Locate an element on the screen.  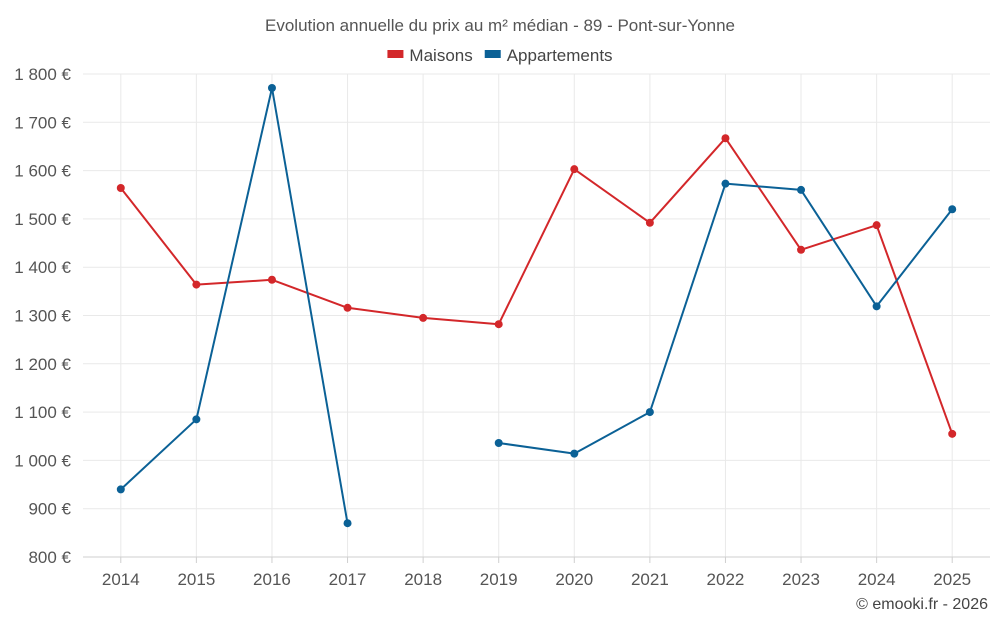
x-tick-label: 2015 is located at coordinates (196, 579).